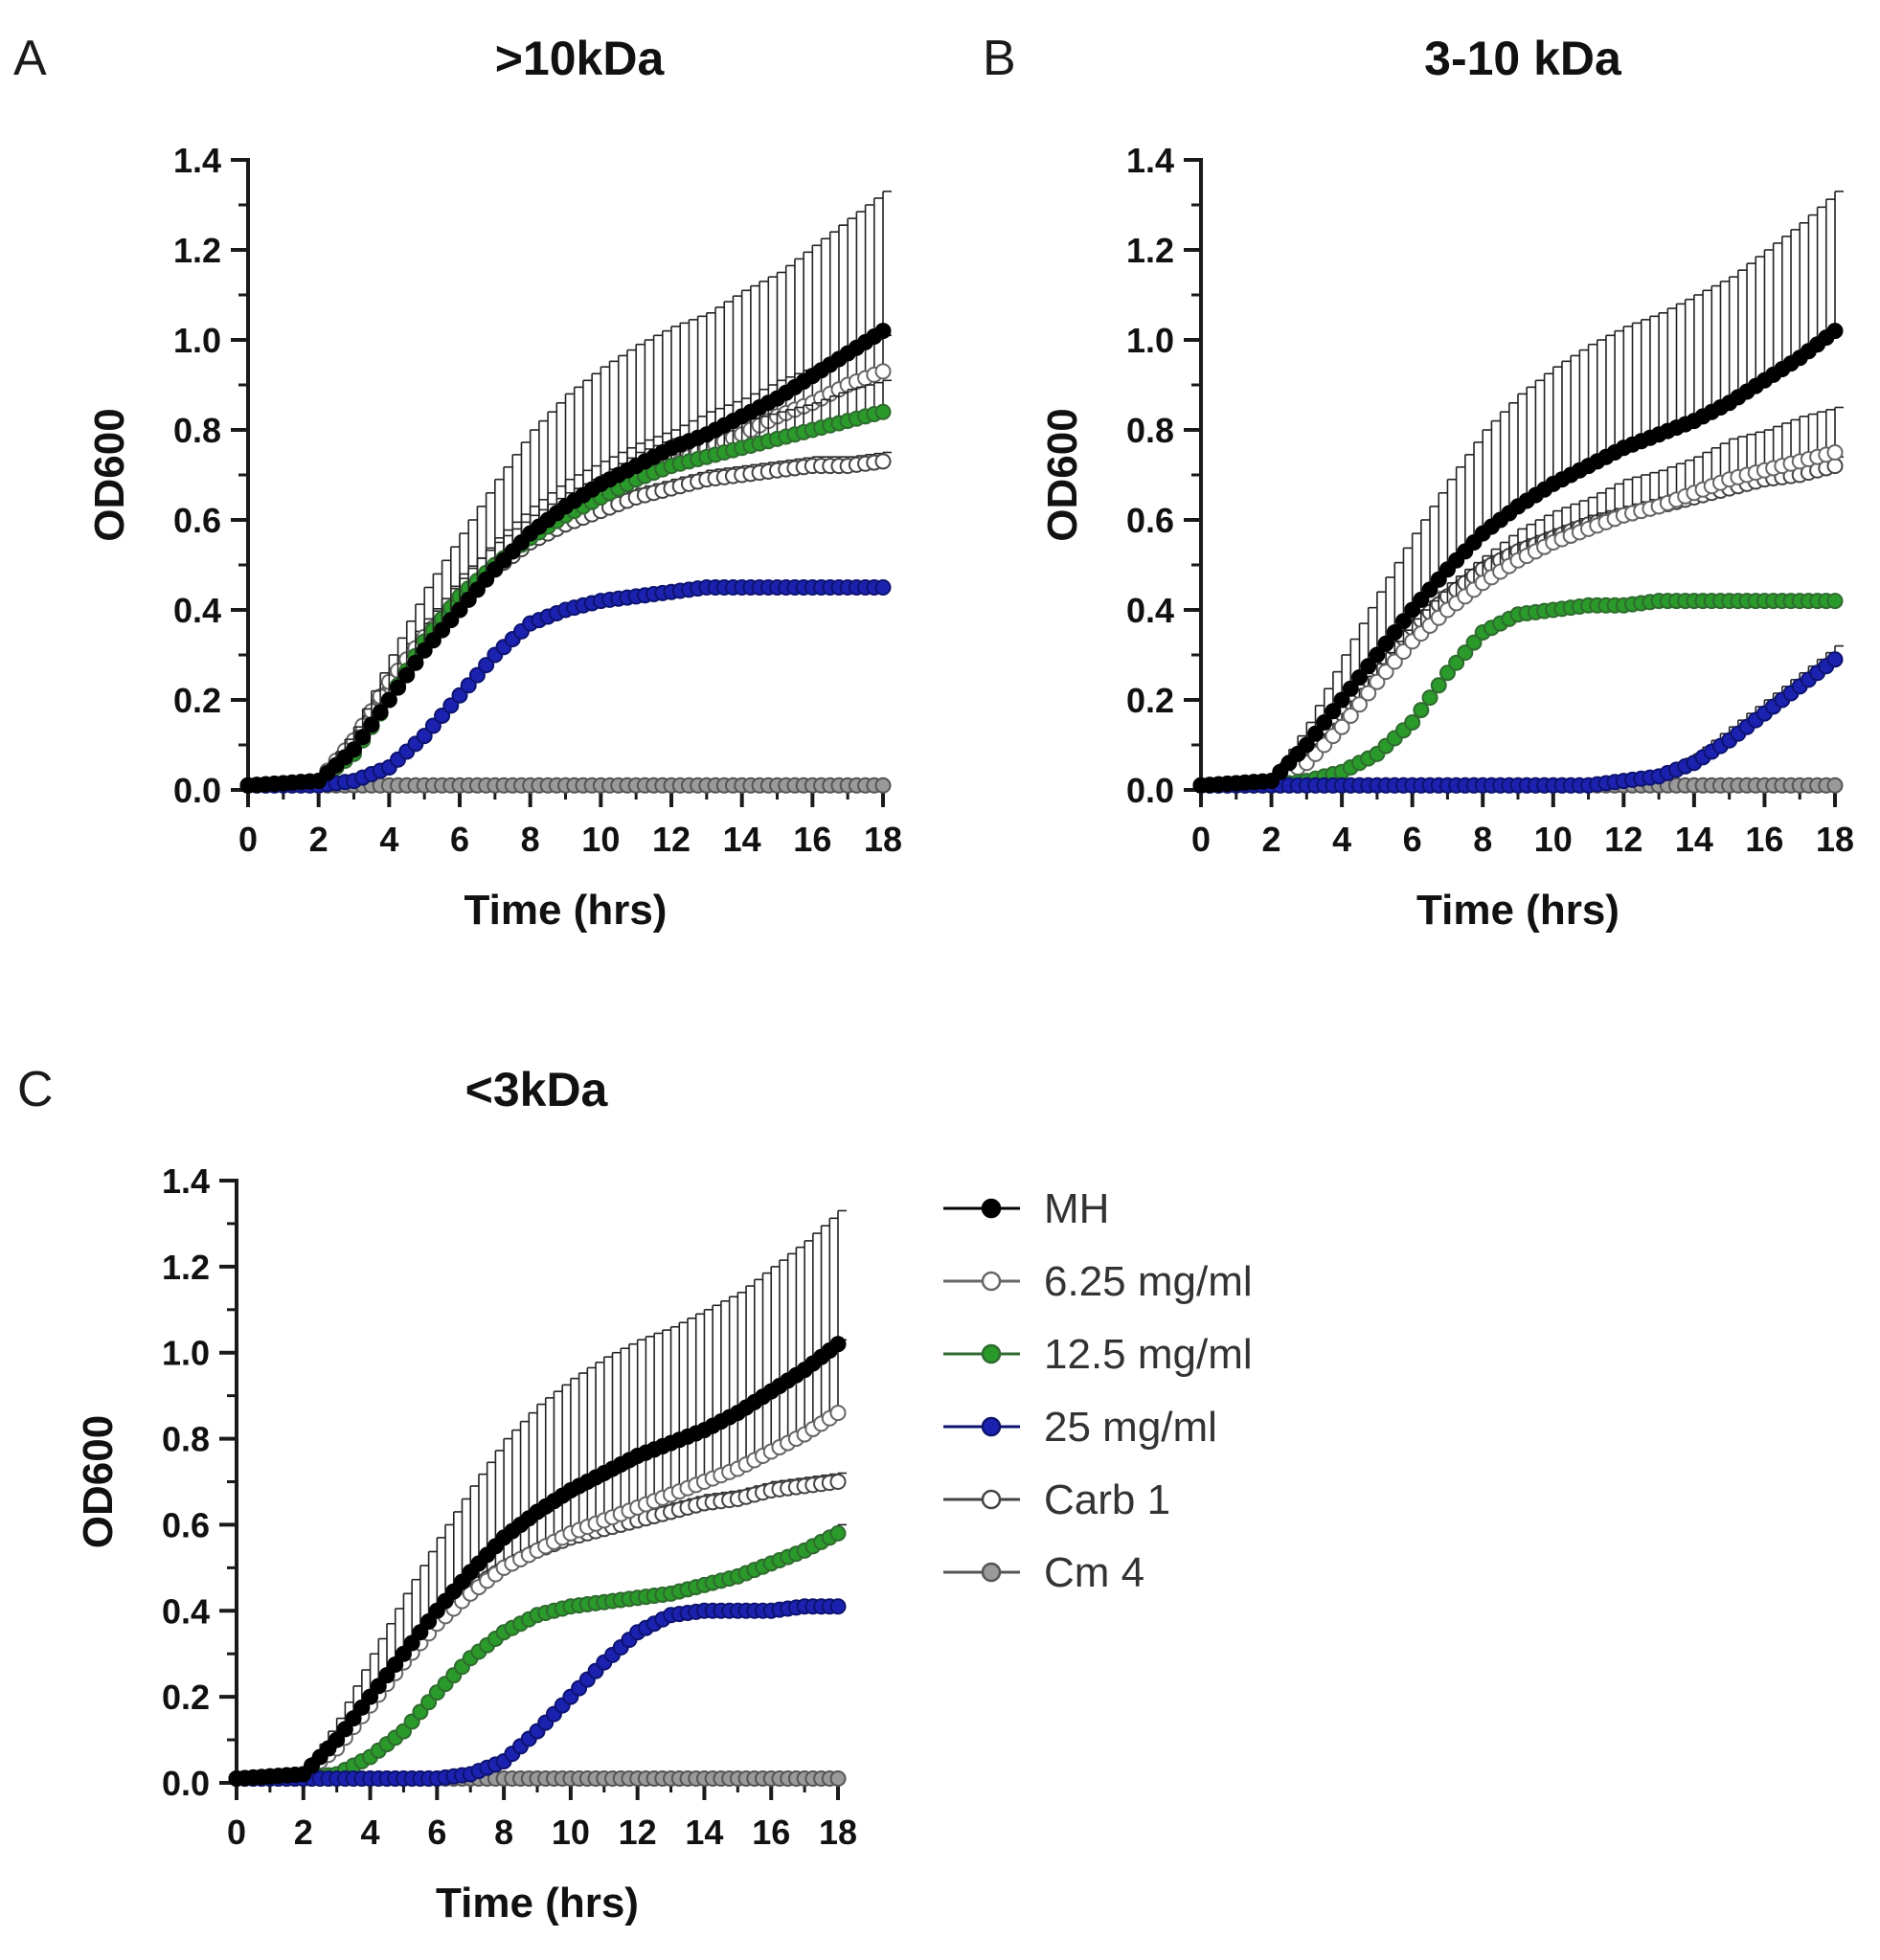 This screenshot has width=1880, height=1960. What do you see at coordinates (571, 1832) in the screenshot?
I see `x-tick-label: 10` at bounding box center [571, 1832].